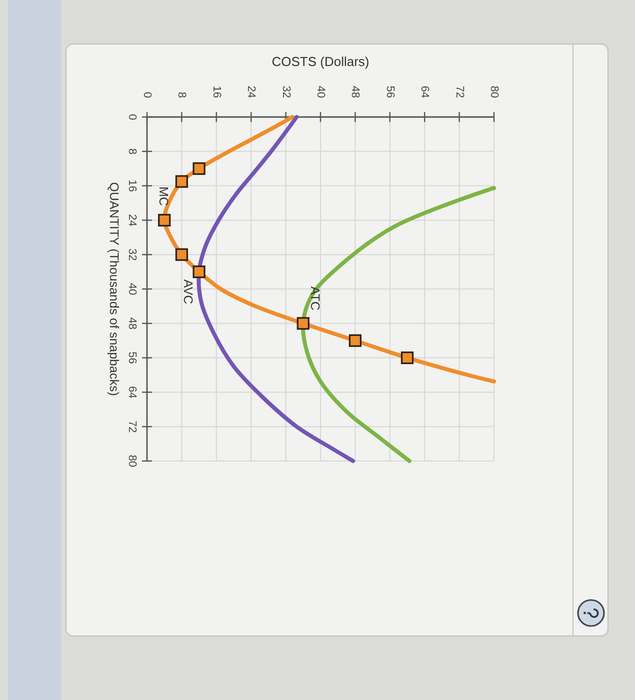  Describe the element at coordinates (132, 461) in the screenshot. I see `y-tick-label: 80` at that location.